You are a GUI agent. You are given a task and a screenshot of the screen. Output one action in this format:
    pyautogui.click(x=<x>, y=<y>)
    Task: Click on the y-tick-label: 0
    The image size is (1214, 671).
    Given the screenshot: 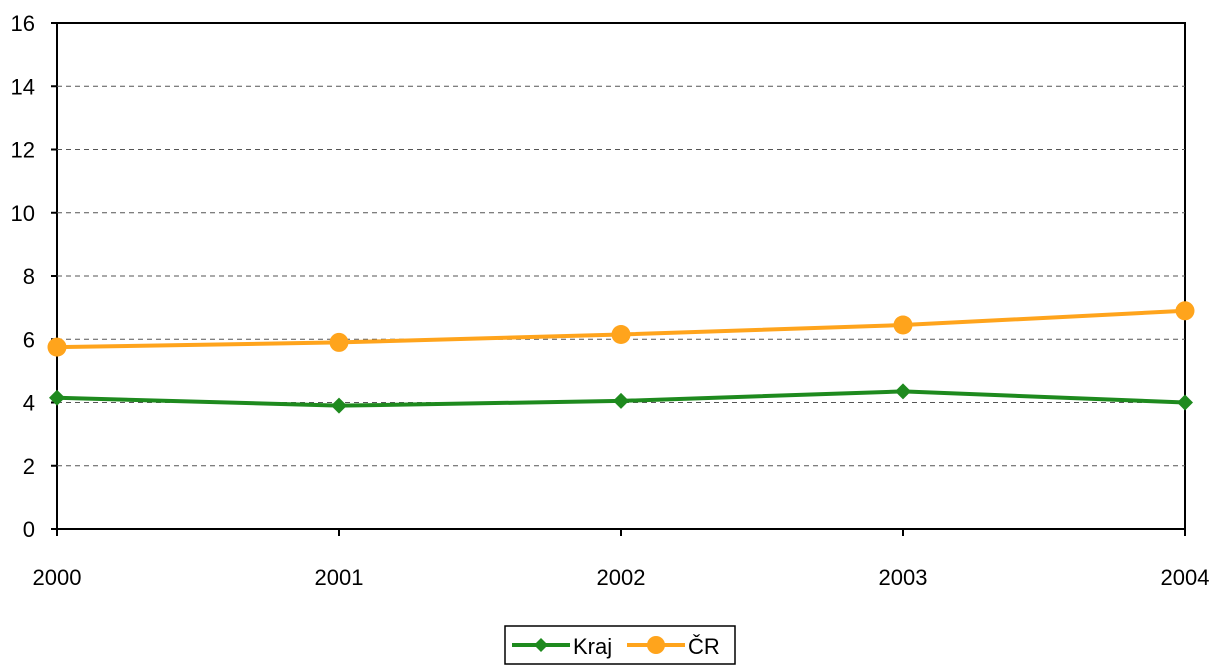 What is the action you would take?
    pyautogui.click(x=29, y=529)
    